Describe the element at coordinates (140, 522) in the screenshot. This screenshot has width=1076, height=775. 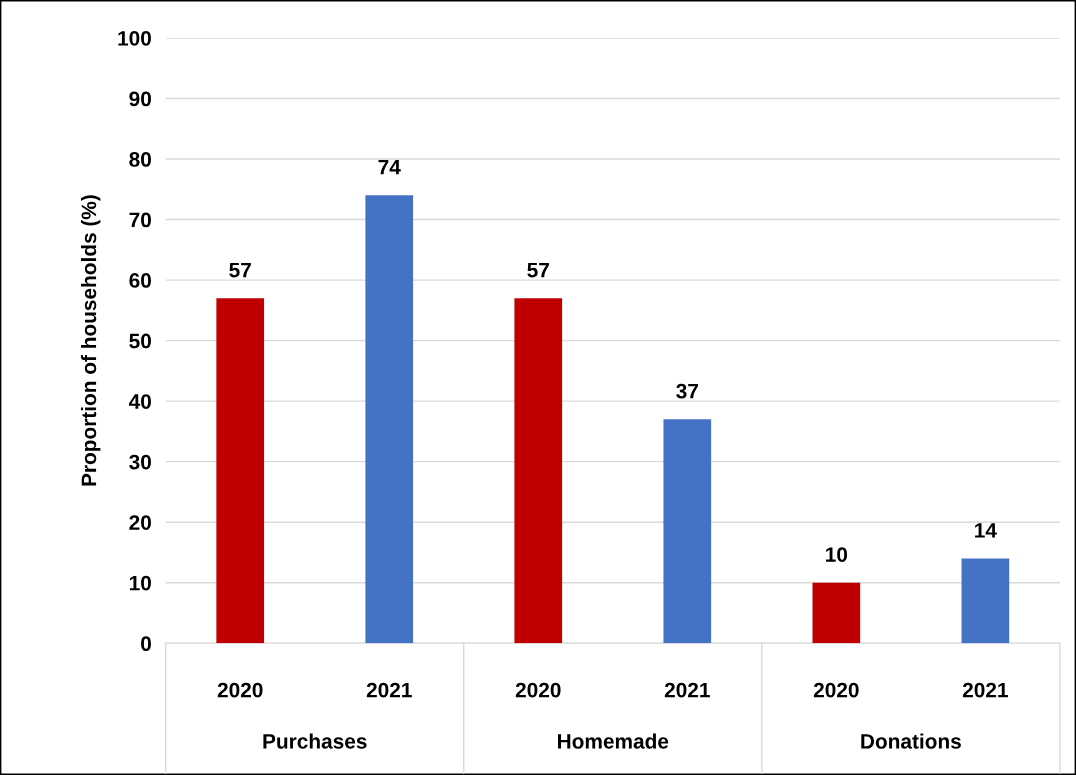
I see `y-tick-label: 20` at that location.